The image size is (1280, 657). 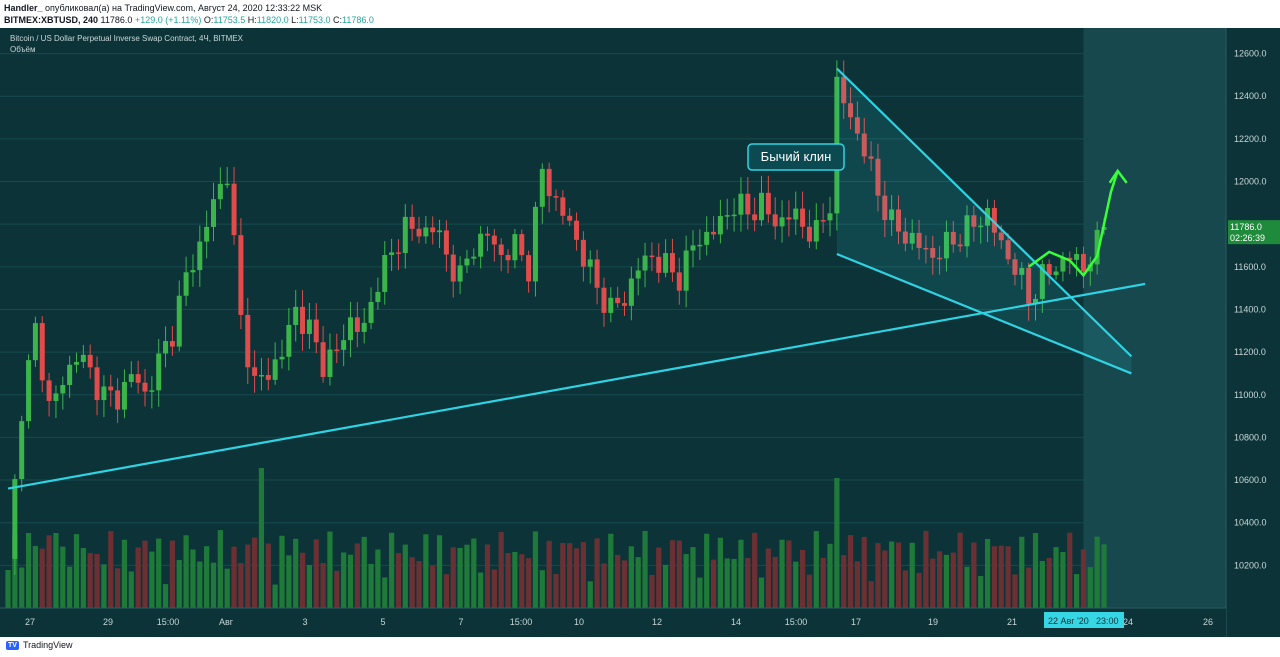 I want to click on wedge-upper-line, so click(x=984, y=212).